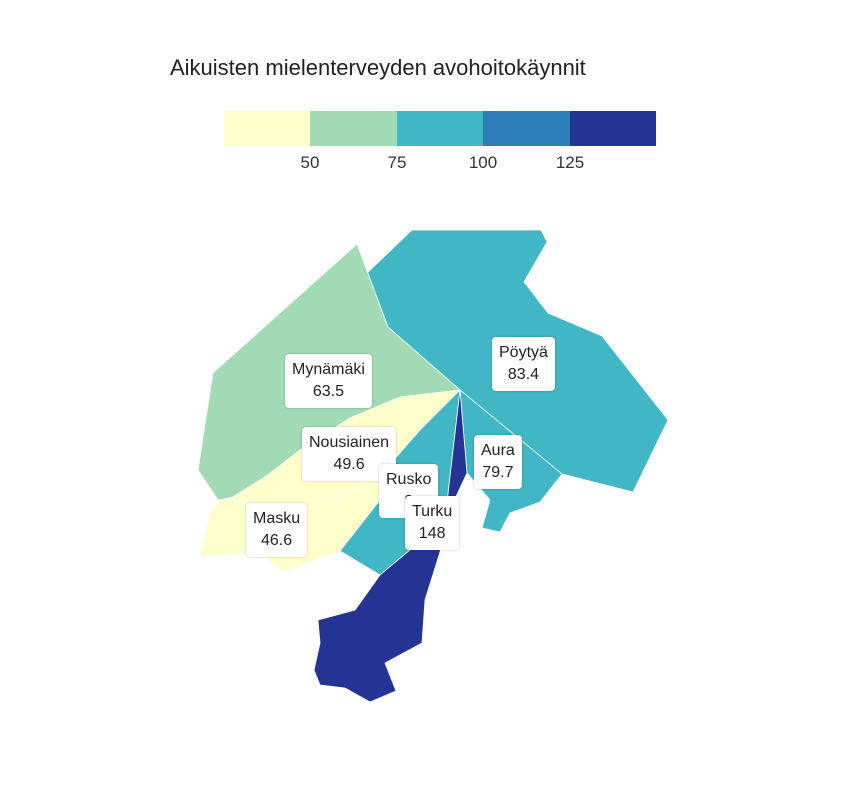 This screenshot has width=864, height=792. Describe the element at coordinates (483, 162) in the screenshot. I see `legend-tick-100: 100` at that location.